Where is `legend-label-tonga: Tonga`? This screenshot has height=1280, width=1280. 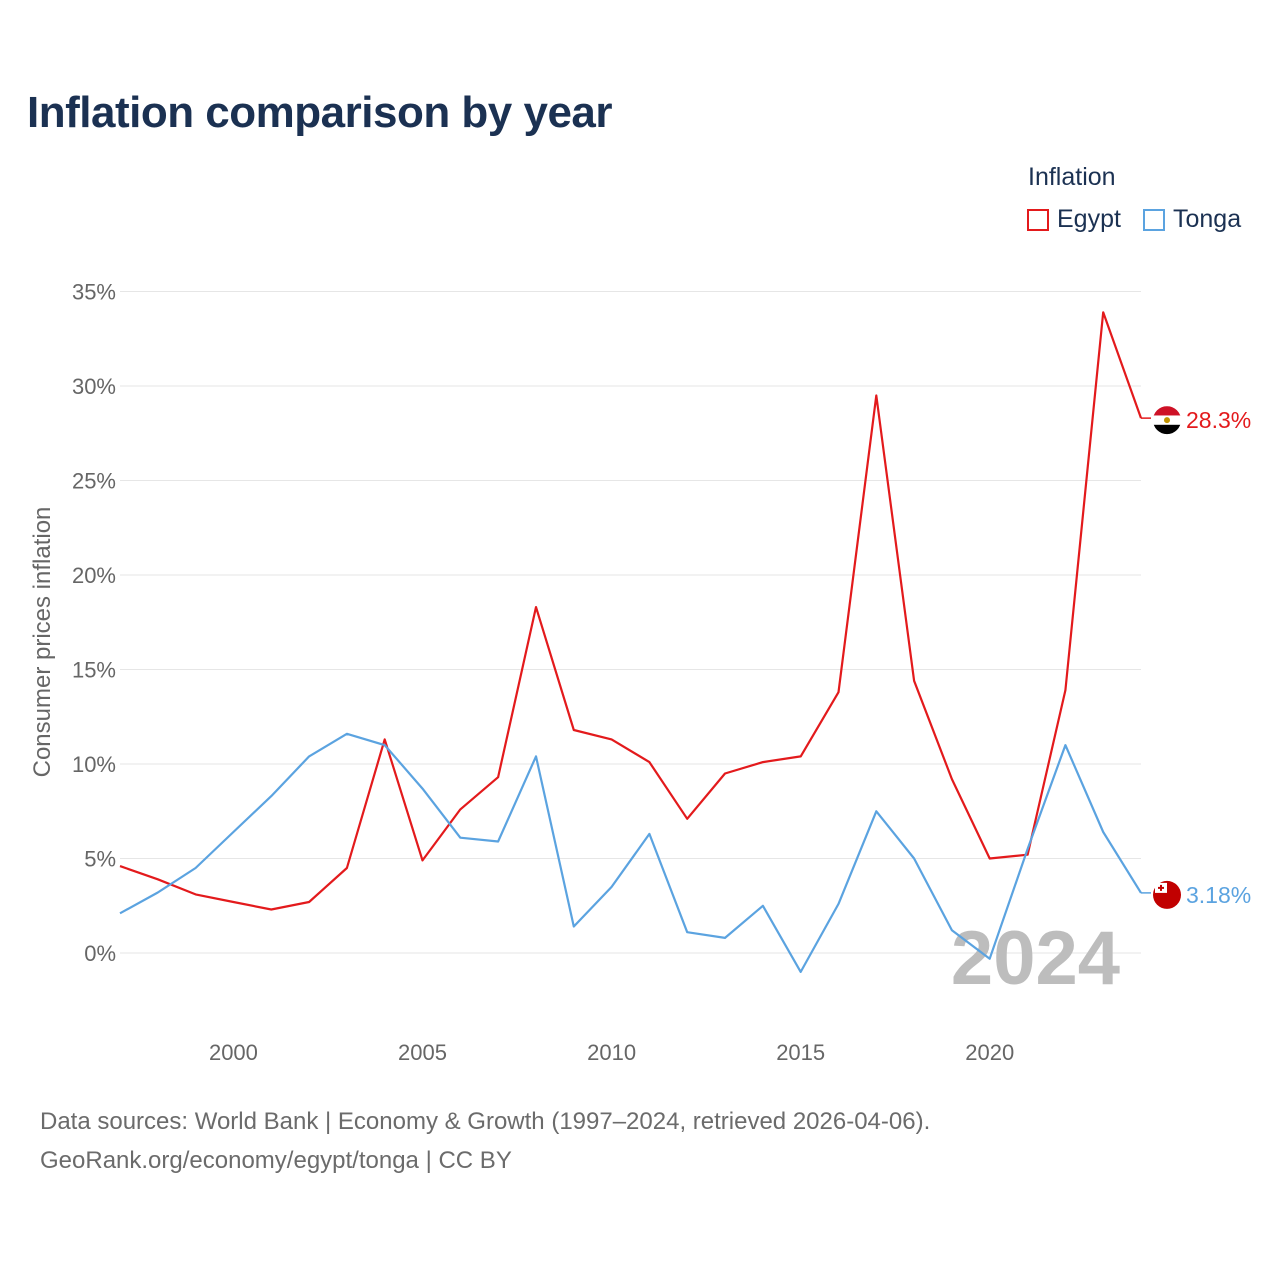
legend-label-tonga: Tonga is located at coordinates (1207, 219).